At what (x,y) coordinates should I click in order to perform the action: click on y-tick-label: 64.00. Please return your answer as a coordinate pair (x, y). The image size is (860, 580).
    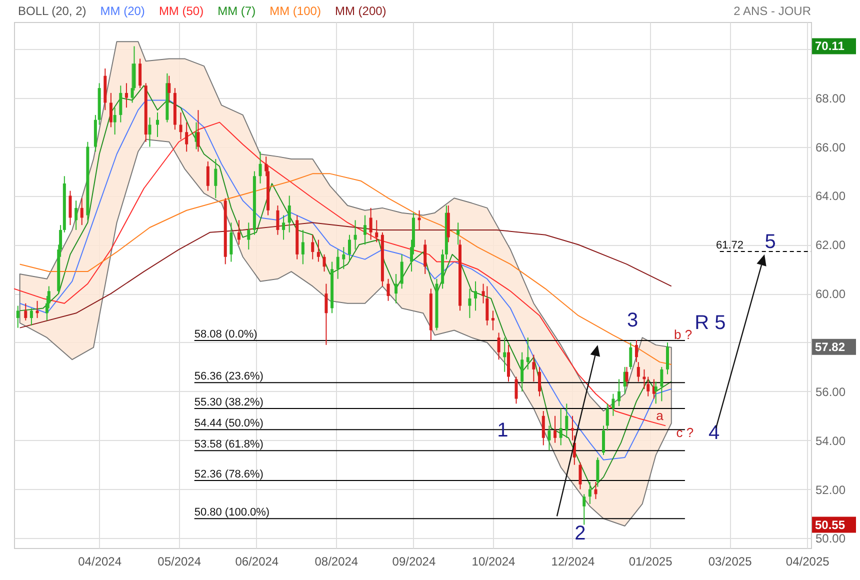
    Looking at the image, I should click on (831, 196).